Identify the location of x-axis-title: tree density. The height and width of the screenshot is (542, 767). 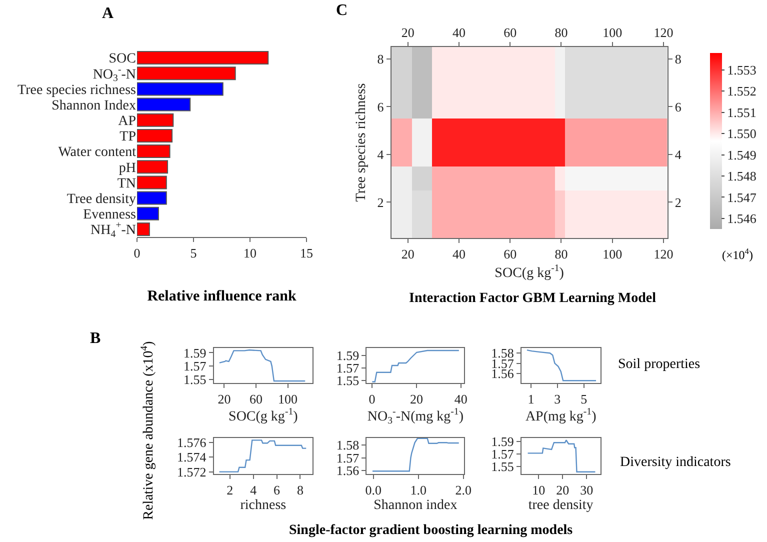
(561, 505).